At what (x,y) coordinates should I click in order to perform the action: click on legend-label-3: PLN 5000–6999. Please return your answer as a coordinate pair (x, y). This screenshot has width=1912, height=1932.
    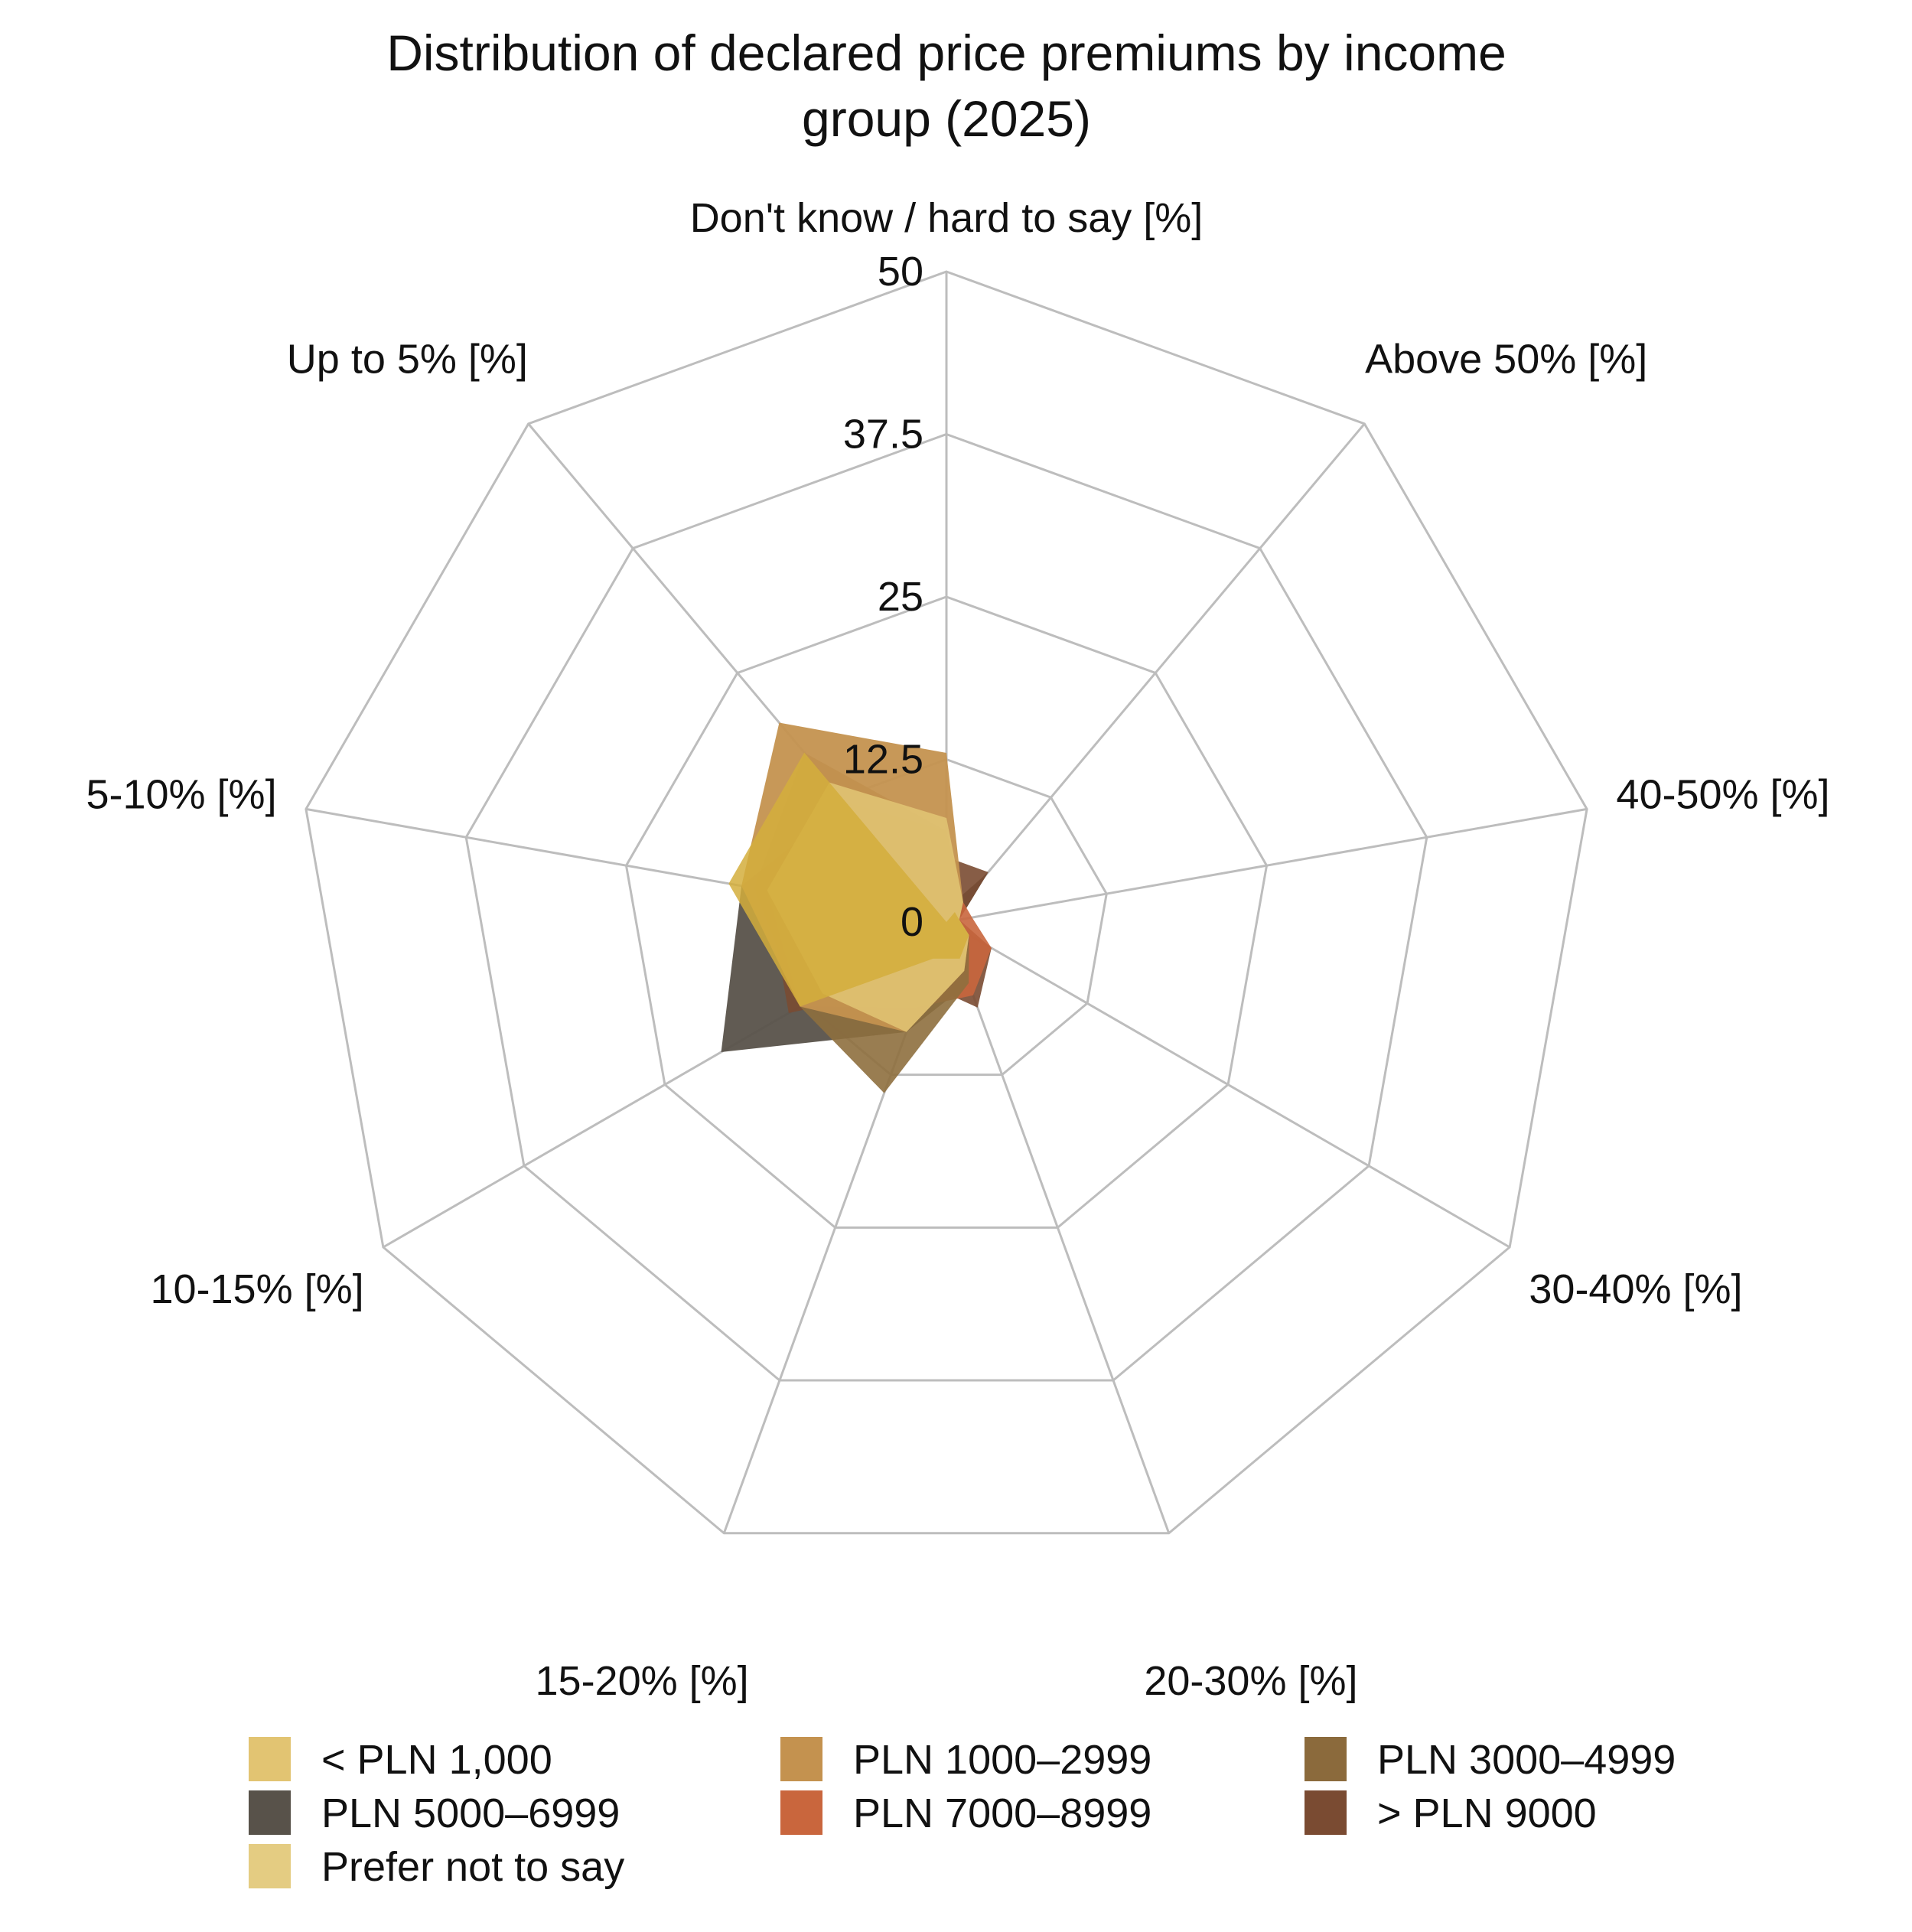
    Looking at the image, I should click on (470, 1813).